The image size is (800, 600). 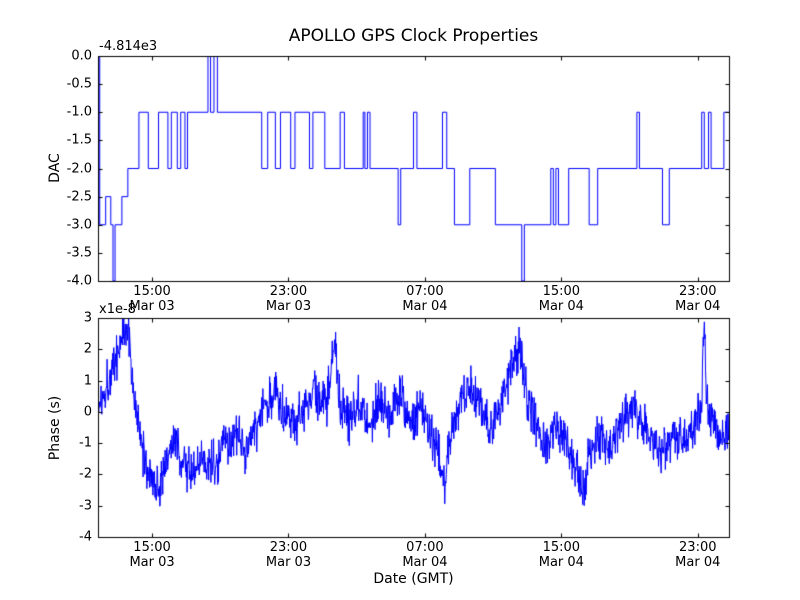 What do you see at coordinates (87, 381) in the screenshot?
I see `ytick-label: 1` at bounding box center [87, 381].